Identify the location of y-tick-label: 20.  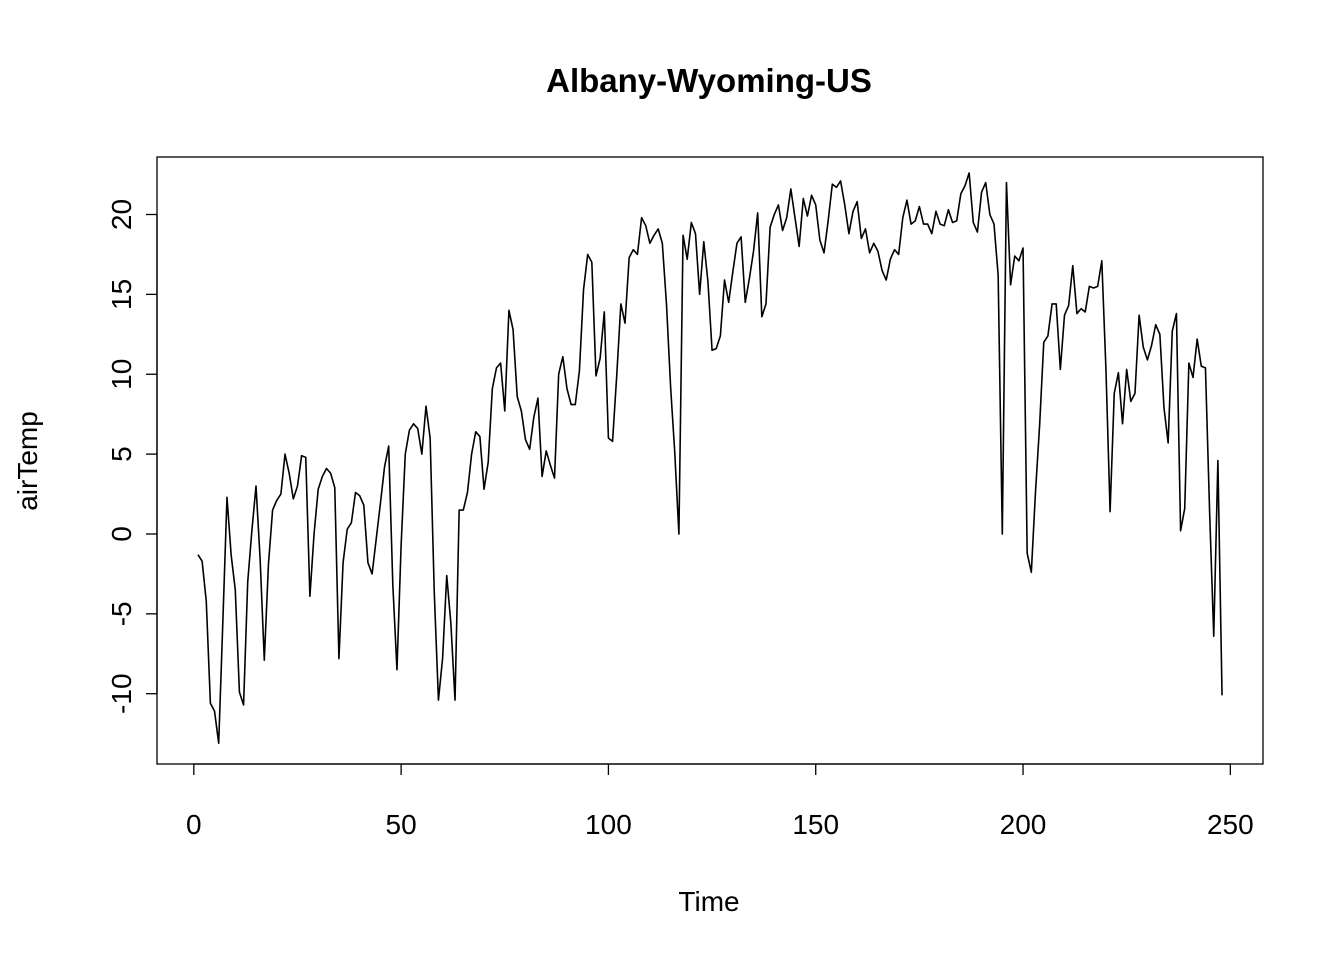
(121, 214).